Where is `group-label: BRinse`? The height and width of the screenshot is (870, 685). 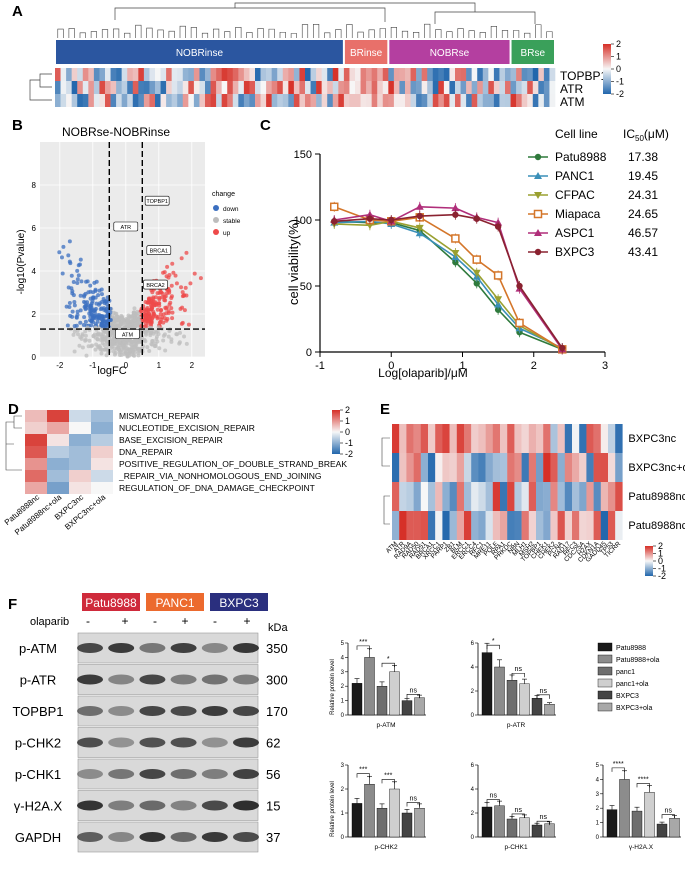
group-label: BRinse is located at coordinates (366, 53).